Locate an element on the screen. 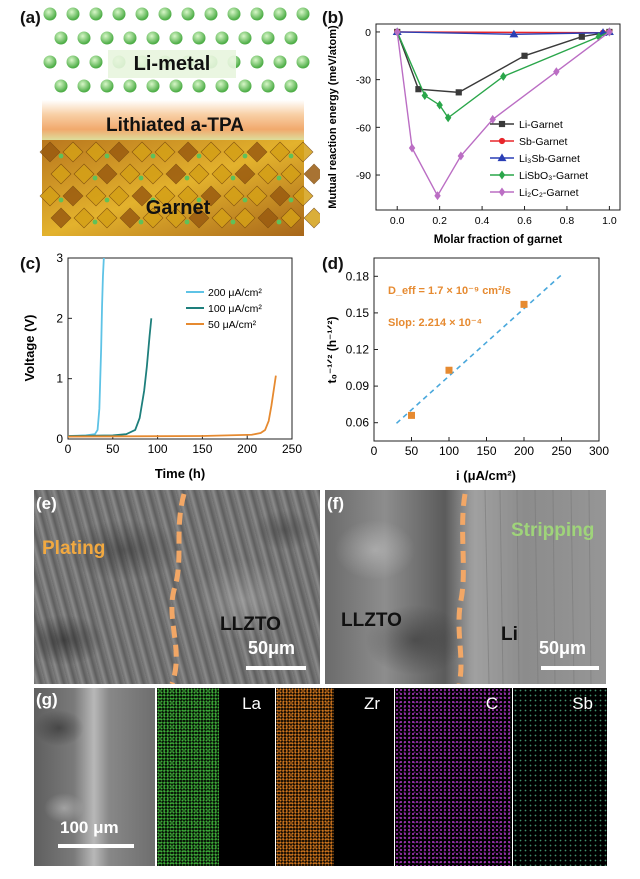 This screenshot has width=640, height=879. y-tick-label: -90 is located at coordinates (363, 176).